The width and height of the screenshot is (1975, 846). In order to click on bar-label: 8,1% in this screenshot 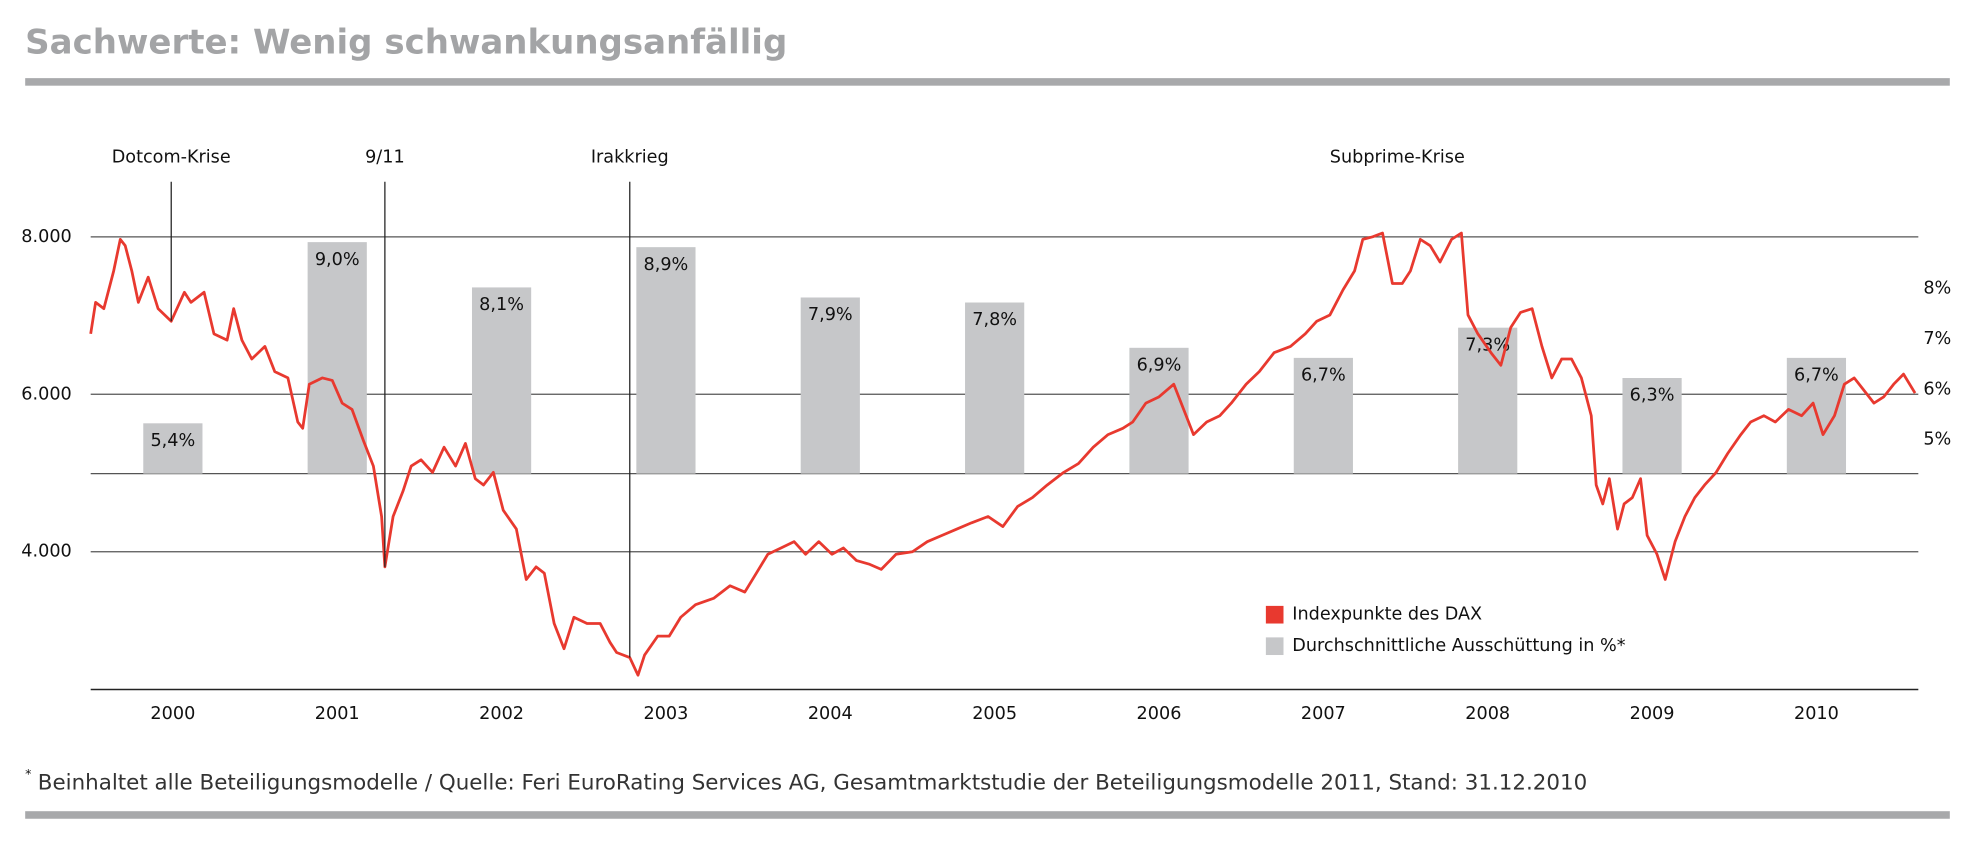, I will do `click(501, 305)`.